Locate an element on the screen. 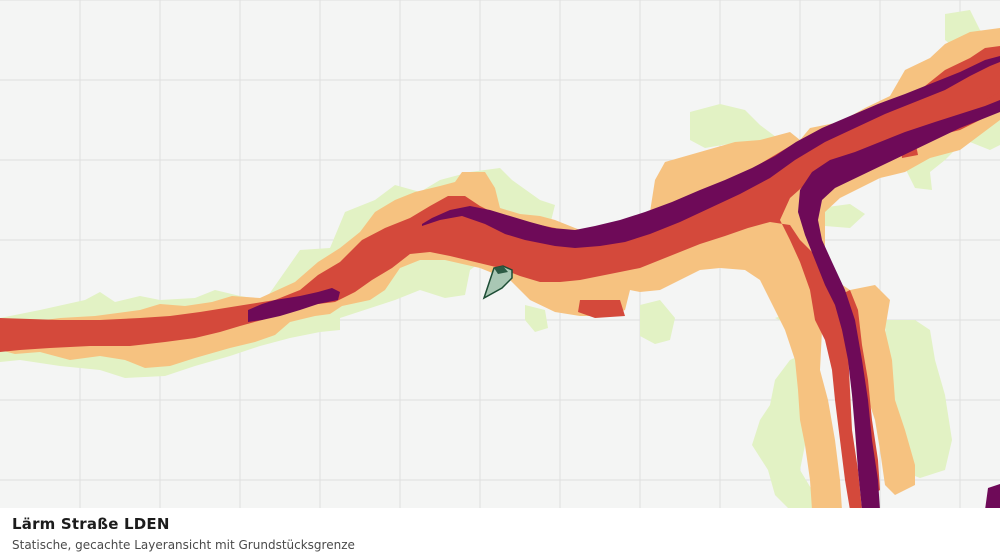  map-title: Lärm Straße LDEN is located at coordinates (91, 524).